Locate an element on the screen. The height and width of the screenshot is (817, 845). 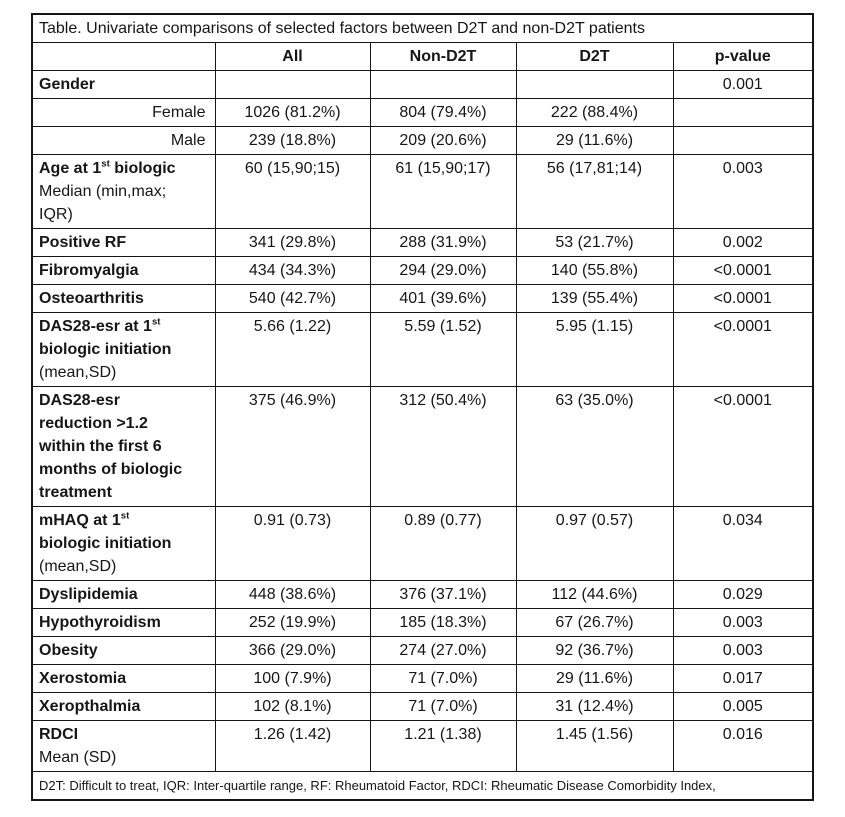
cell-p-value: 0.029 is located at coordinates (743, 594).